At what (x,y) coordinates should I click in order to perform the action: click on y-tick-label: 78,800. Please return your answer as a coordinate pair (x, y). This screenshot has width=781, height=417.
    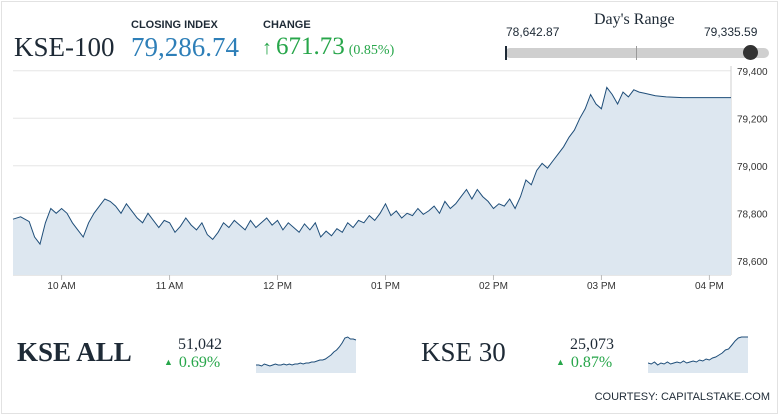
    Looking at the image, I should click on (752, 214).